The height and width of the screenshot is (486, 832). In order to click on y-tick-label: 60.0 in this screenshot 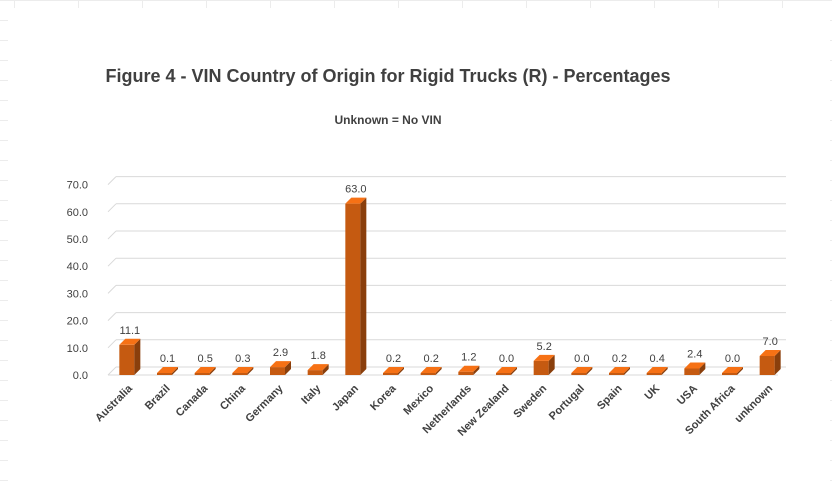, I will do `click(77, 213)`.